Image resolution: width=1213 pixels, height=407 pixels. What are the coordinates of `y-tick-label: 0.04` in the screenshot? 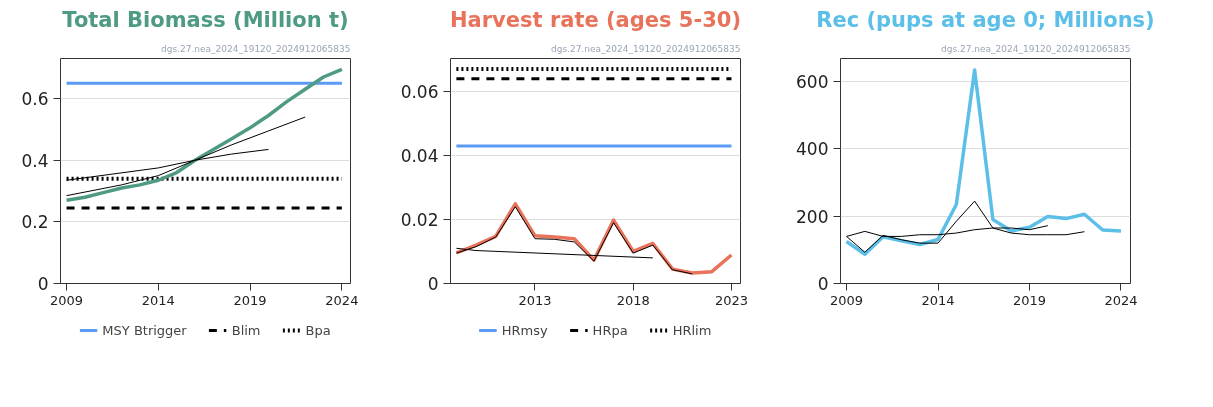 It's located at (419, 155).